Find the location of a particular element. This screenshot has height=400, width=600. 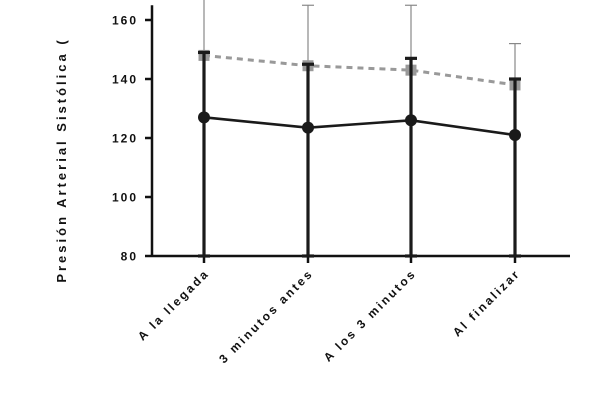

y-tick-label: 80 is located at coordinates (129, 257).